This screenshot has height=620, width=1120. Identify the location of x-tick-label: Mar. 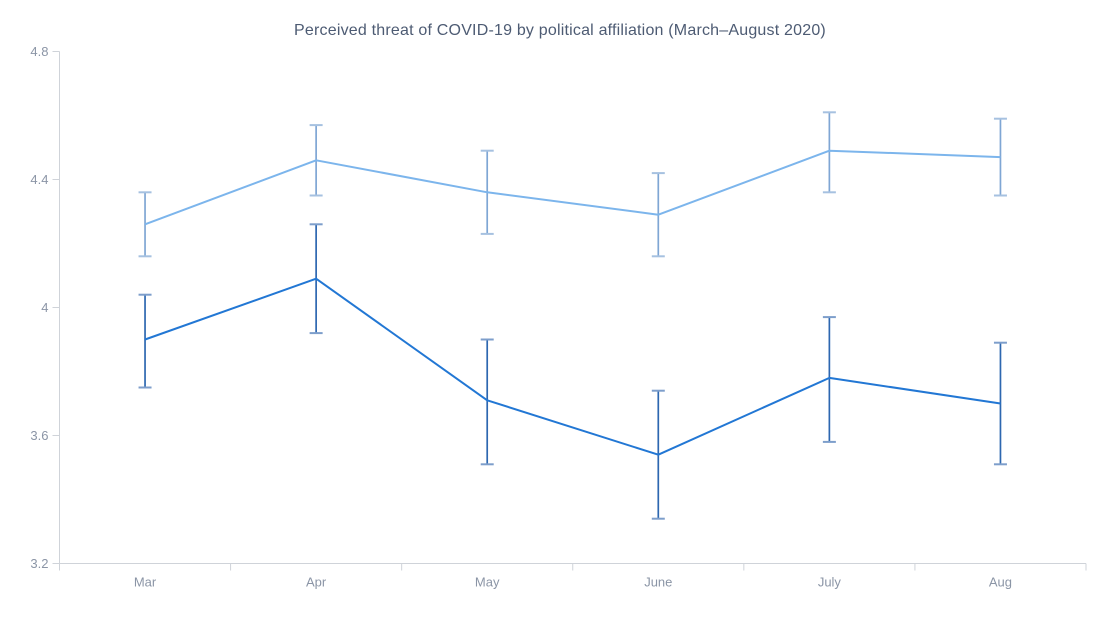
(145, 582).